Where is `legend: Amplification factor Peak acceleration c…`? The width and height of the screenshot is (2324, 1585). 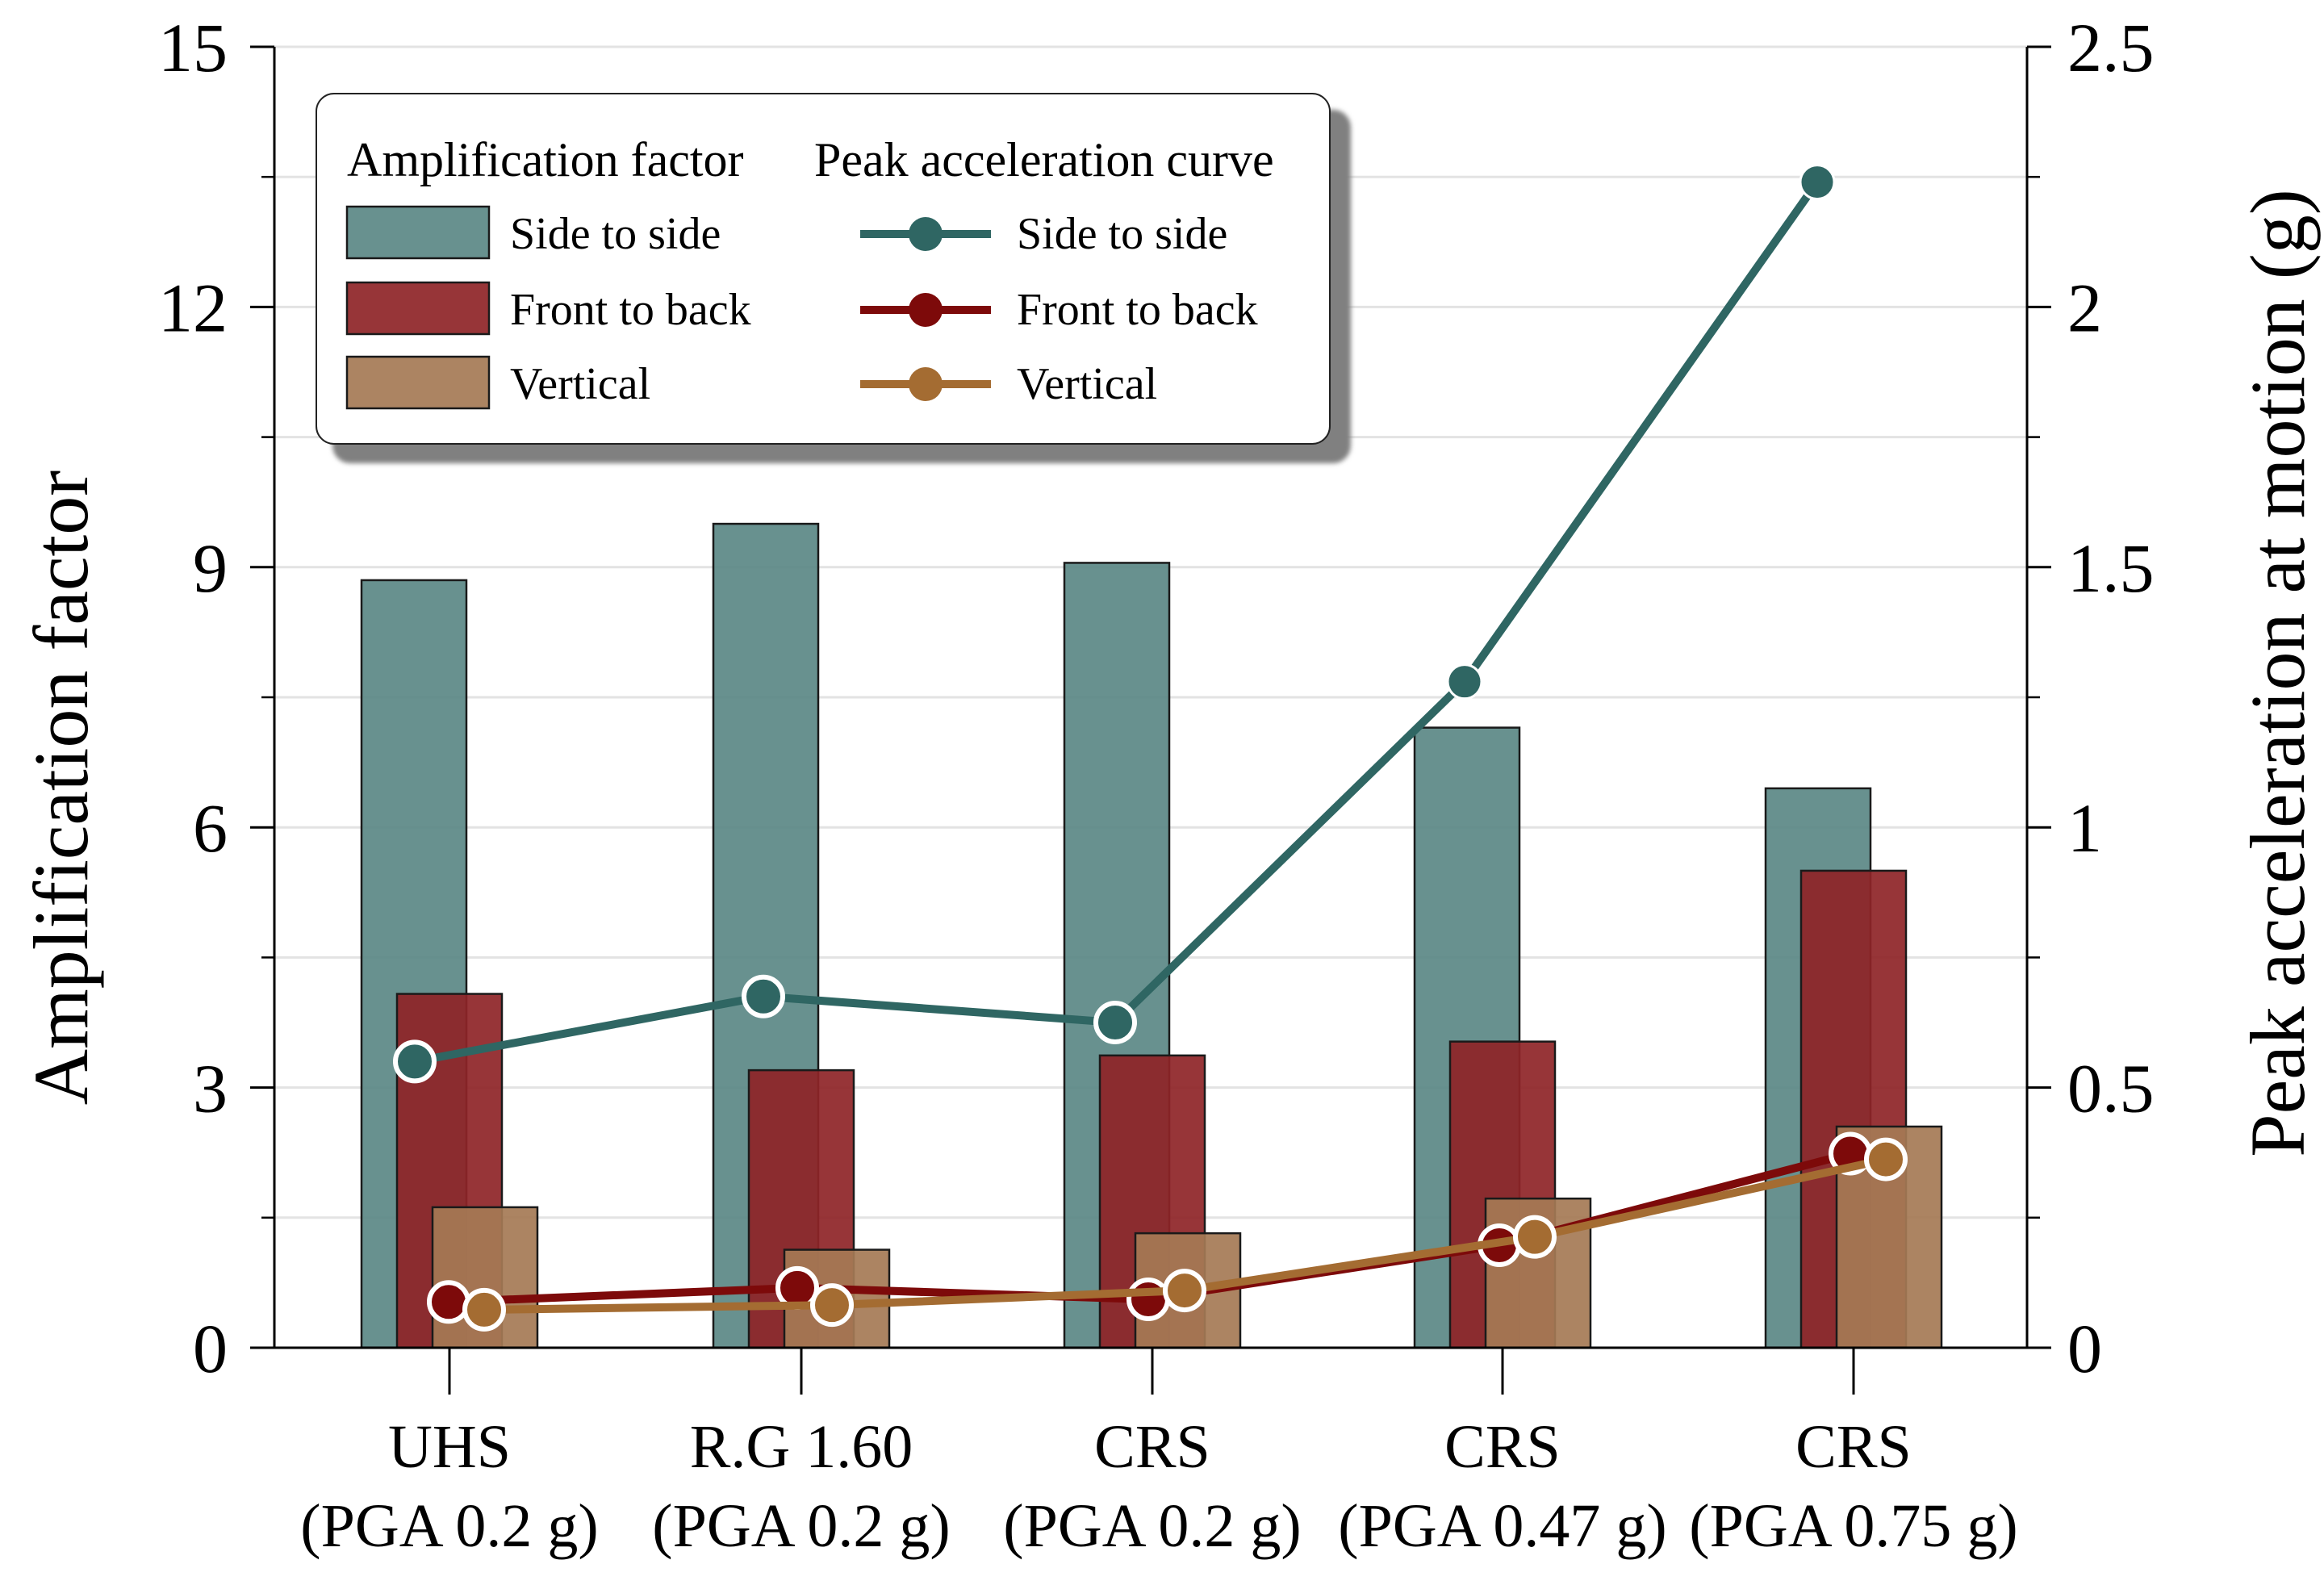 legend: Amplification factor Peak acceleration c… is located at coordinates (833, 278).